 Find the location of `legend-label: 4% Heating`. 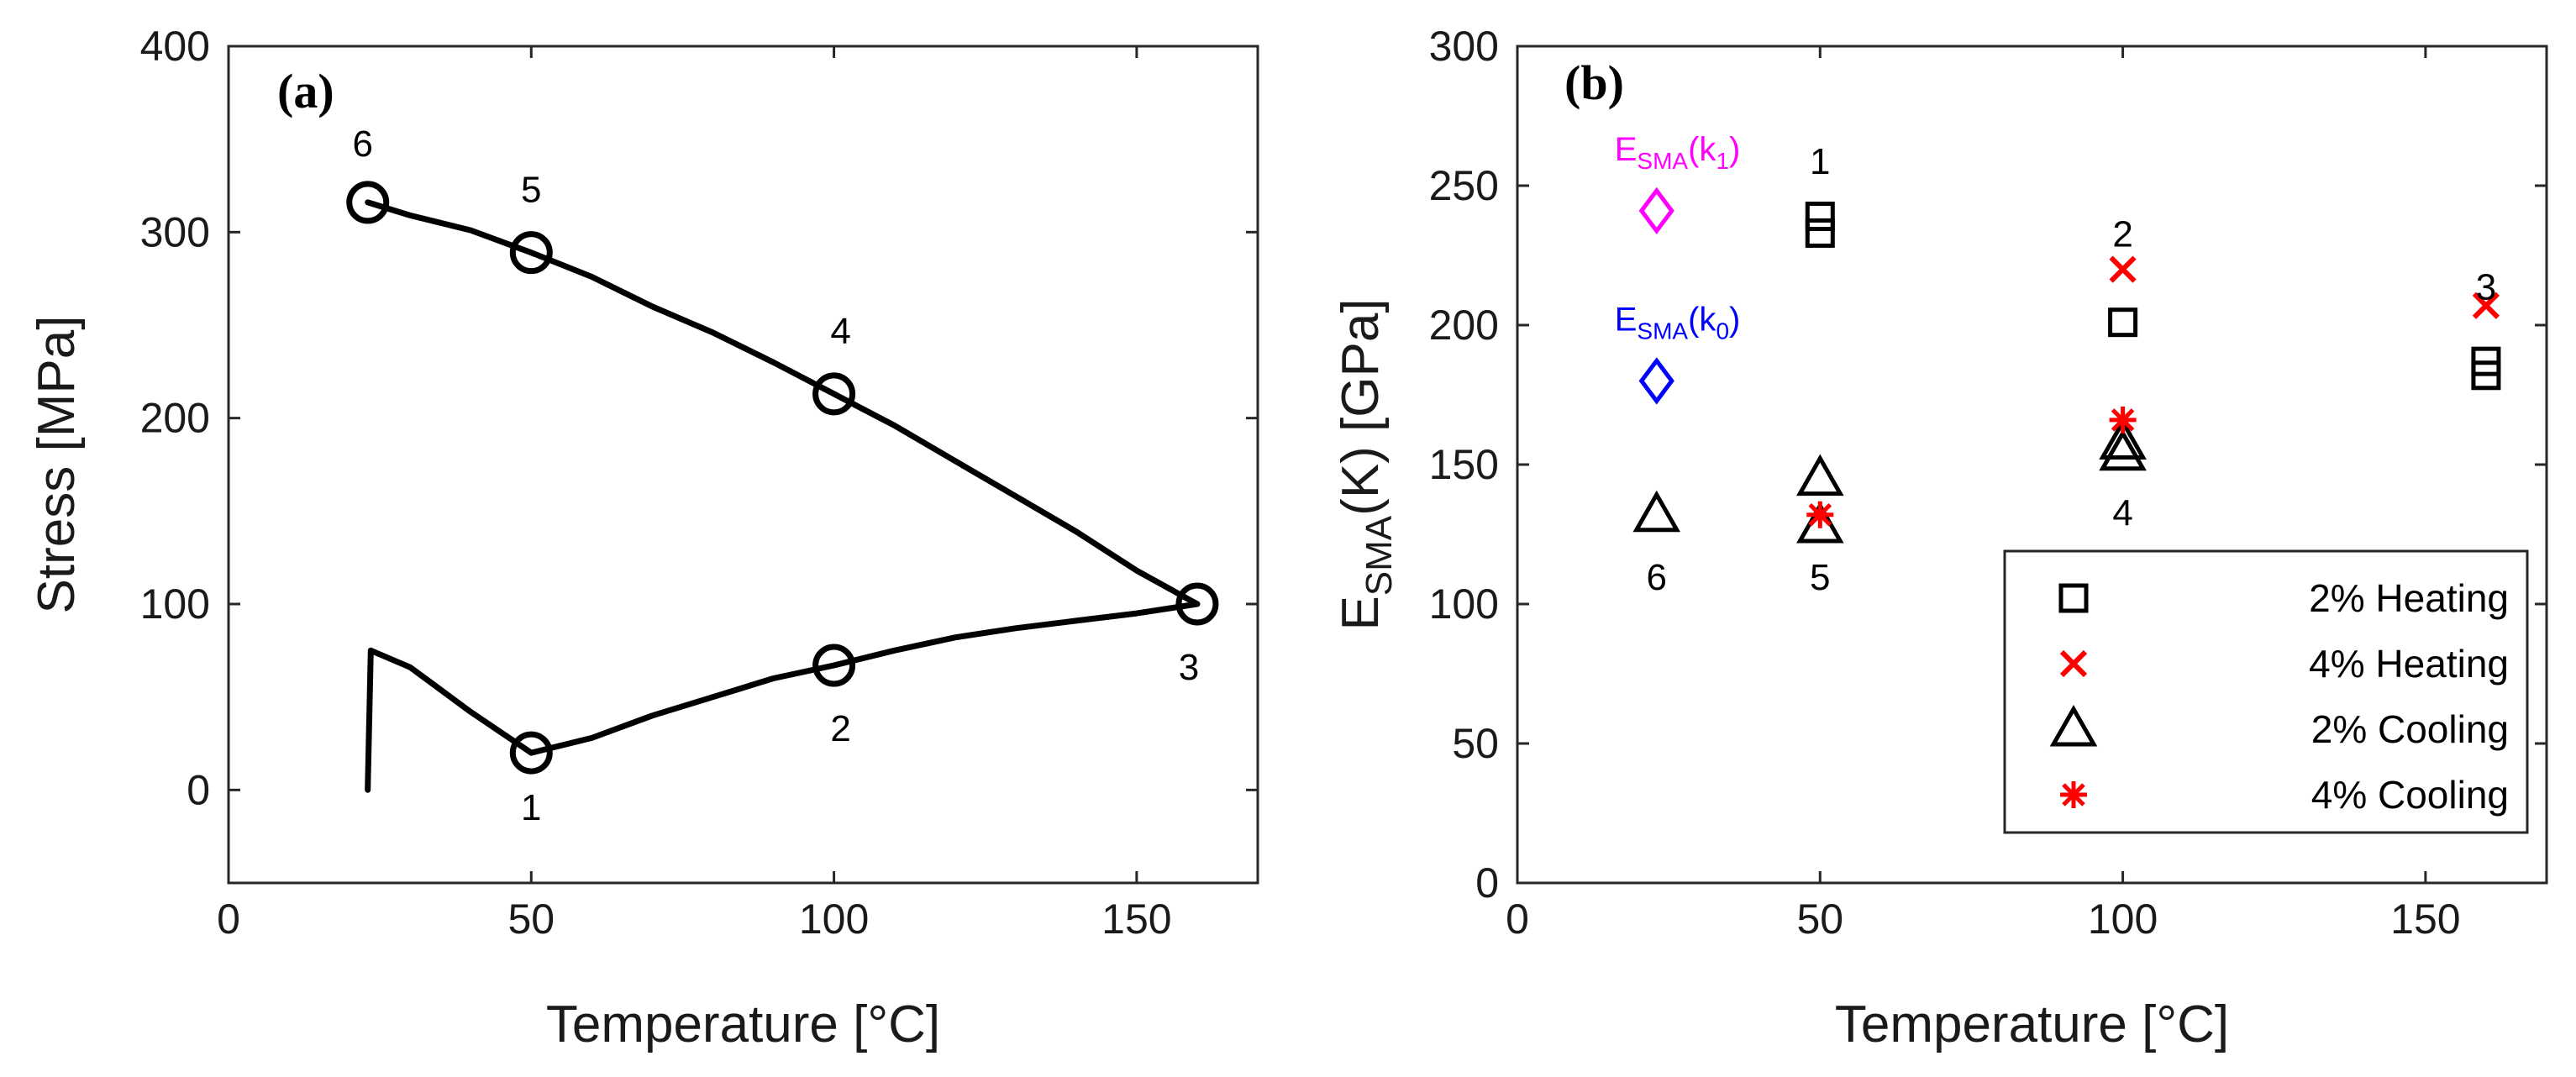

legend-label: 4% Heating is located at coordinates (2409, 664).